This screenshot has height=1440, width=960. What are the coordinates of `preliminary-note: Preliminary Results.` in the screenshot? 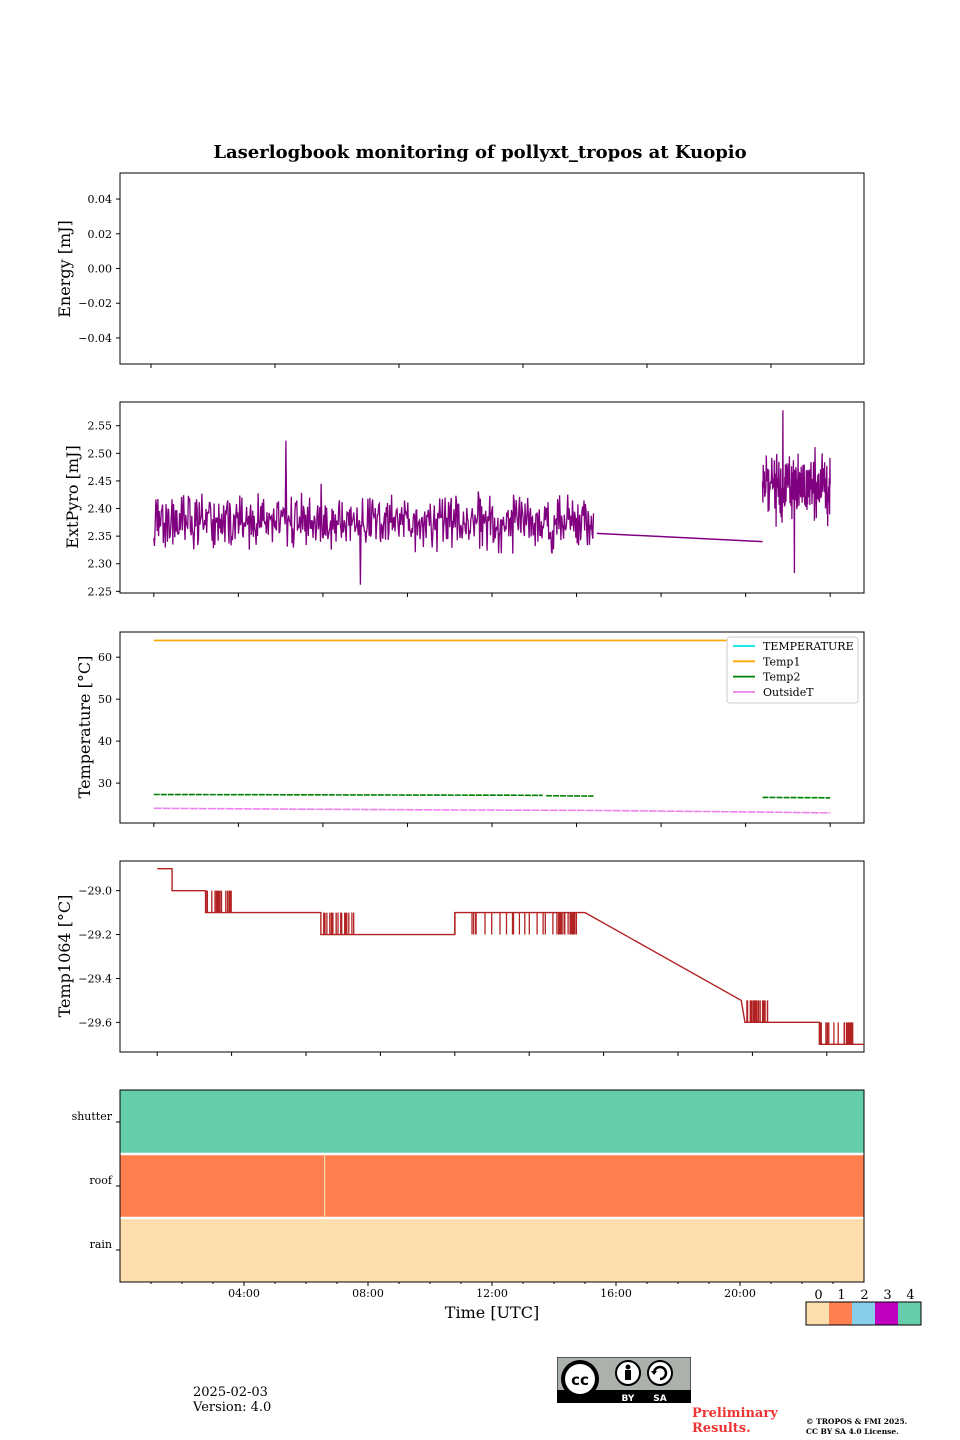 It's located at (735, 1421).